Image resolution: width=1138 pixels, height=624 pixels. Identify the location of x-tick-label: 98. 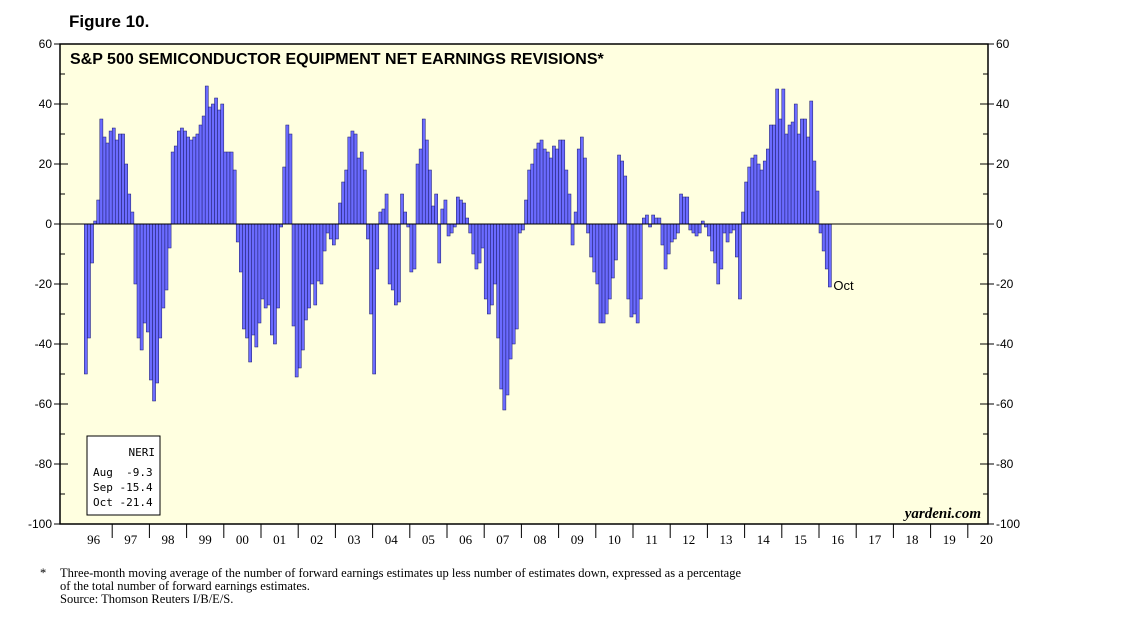
(168, 539).